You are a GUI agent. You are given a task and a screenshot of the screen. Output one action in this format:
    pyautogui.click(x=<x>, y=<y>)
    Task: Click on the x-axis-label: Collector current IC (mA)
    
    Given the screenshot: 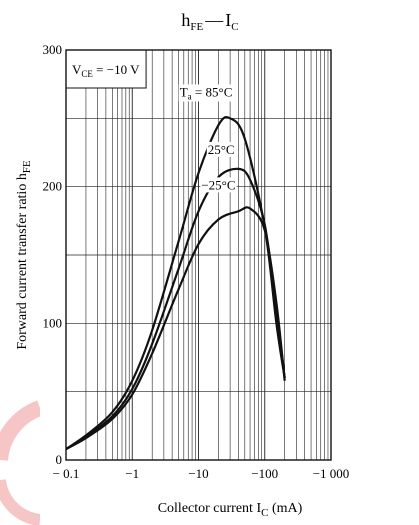 What is the action you would take?
    pyautogui.click(x=230, y=510)
    